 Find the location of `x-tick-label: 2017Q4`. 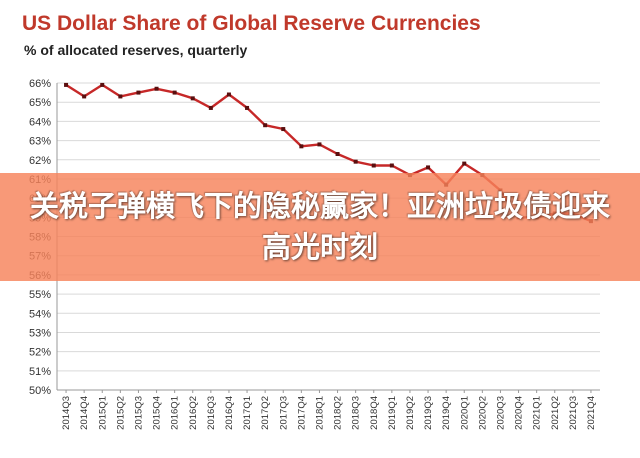

x-tick-label: 2017Q4 is located at coordinates (301, 413).